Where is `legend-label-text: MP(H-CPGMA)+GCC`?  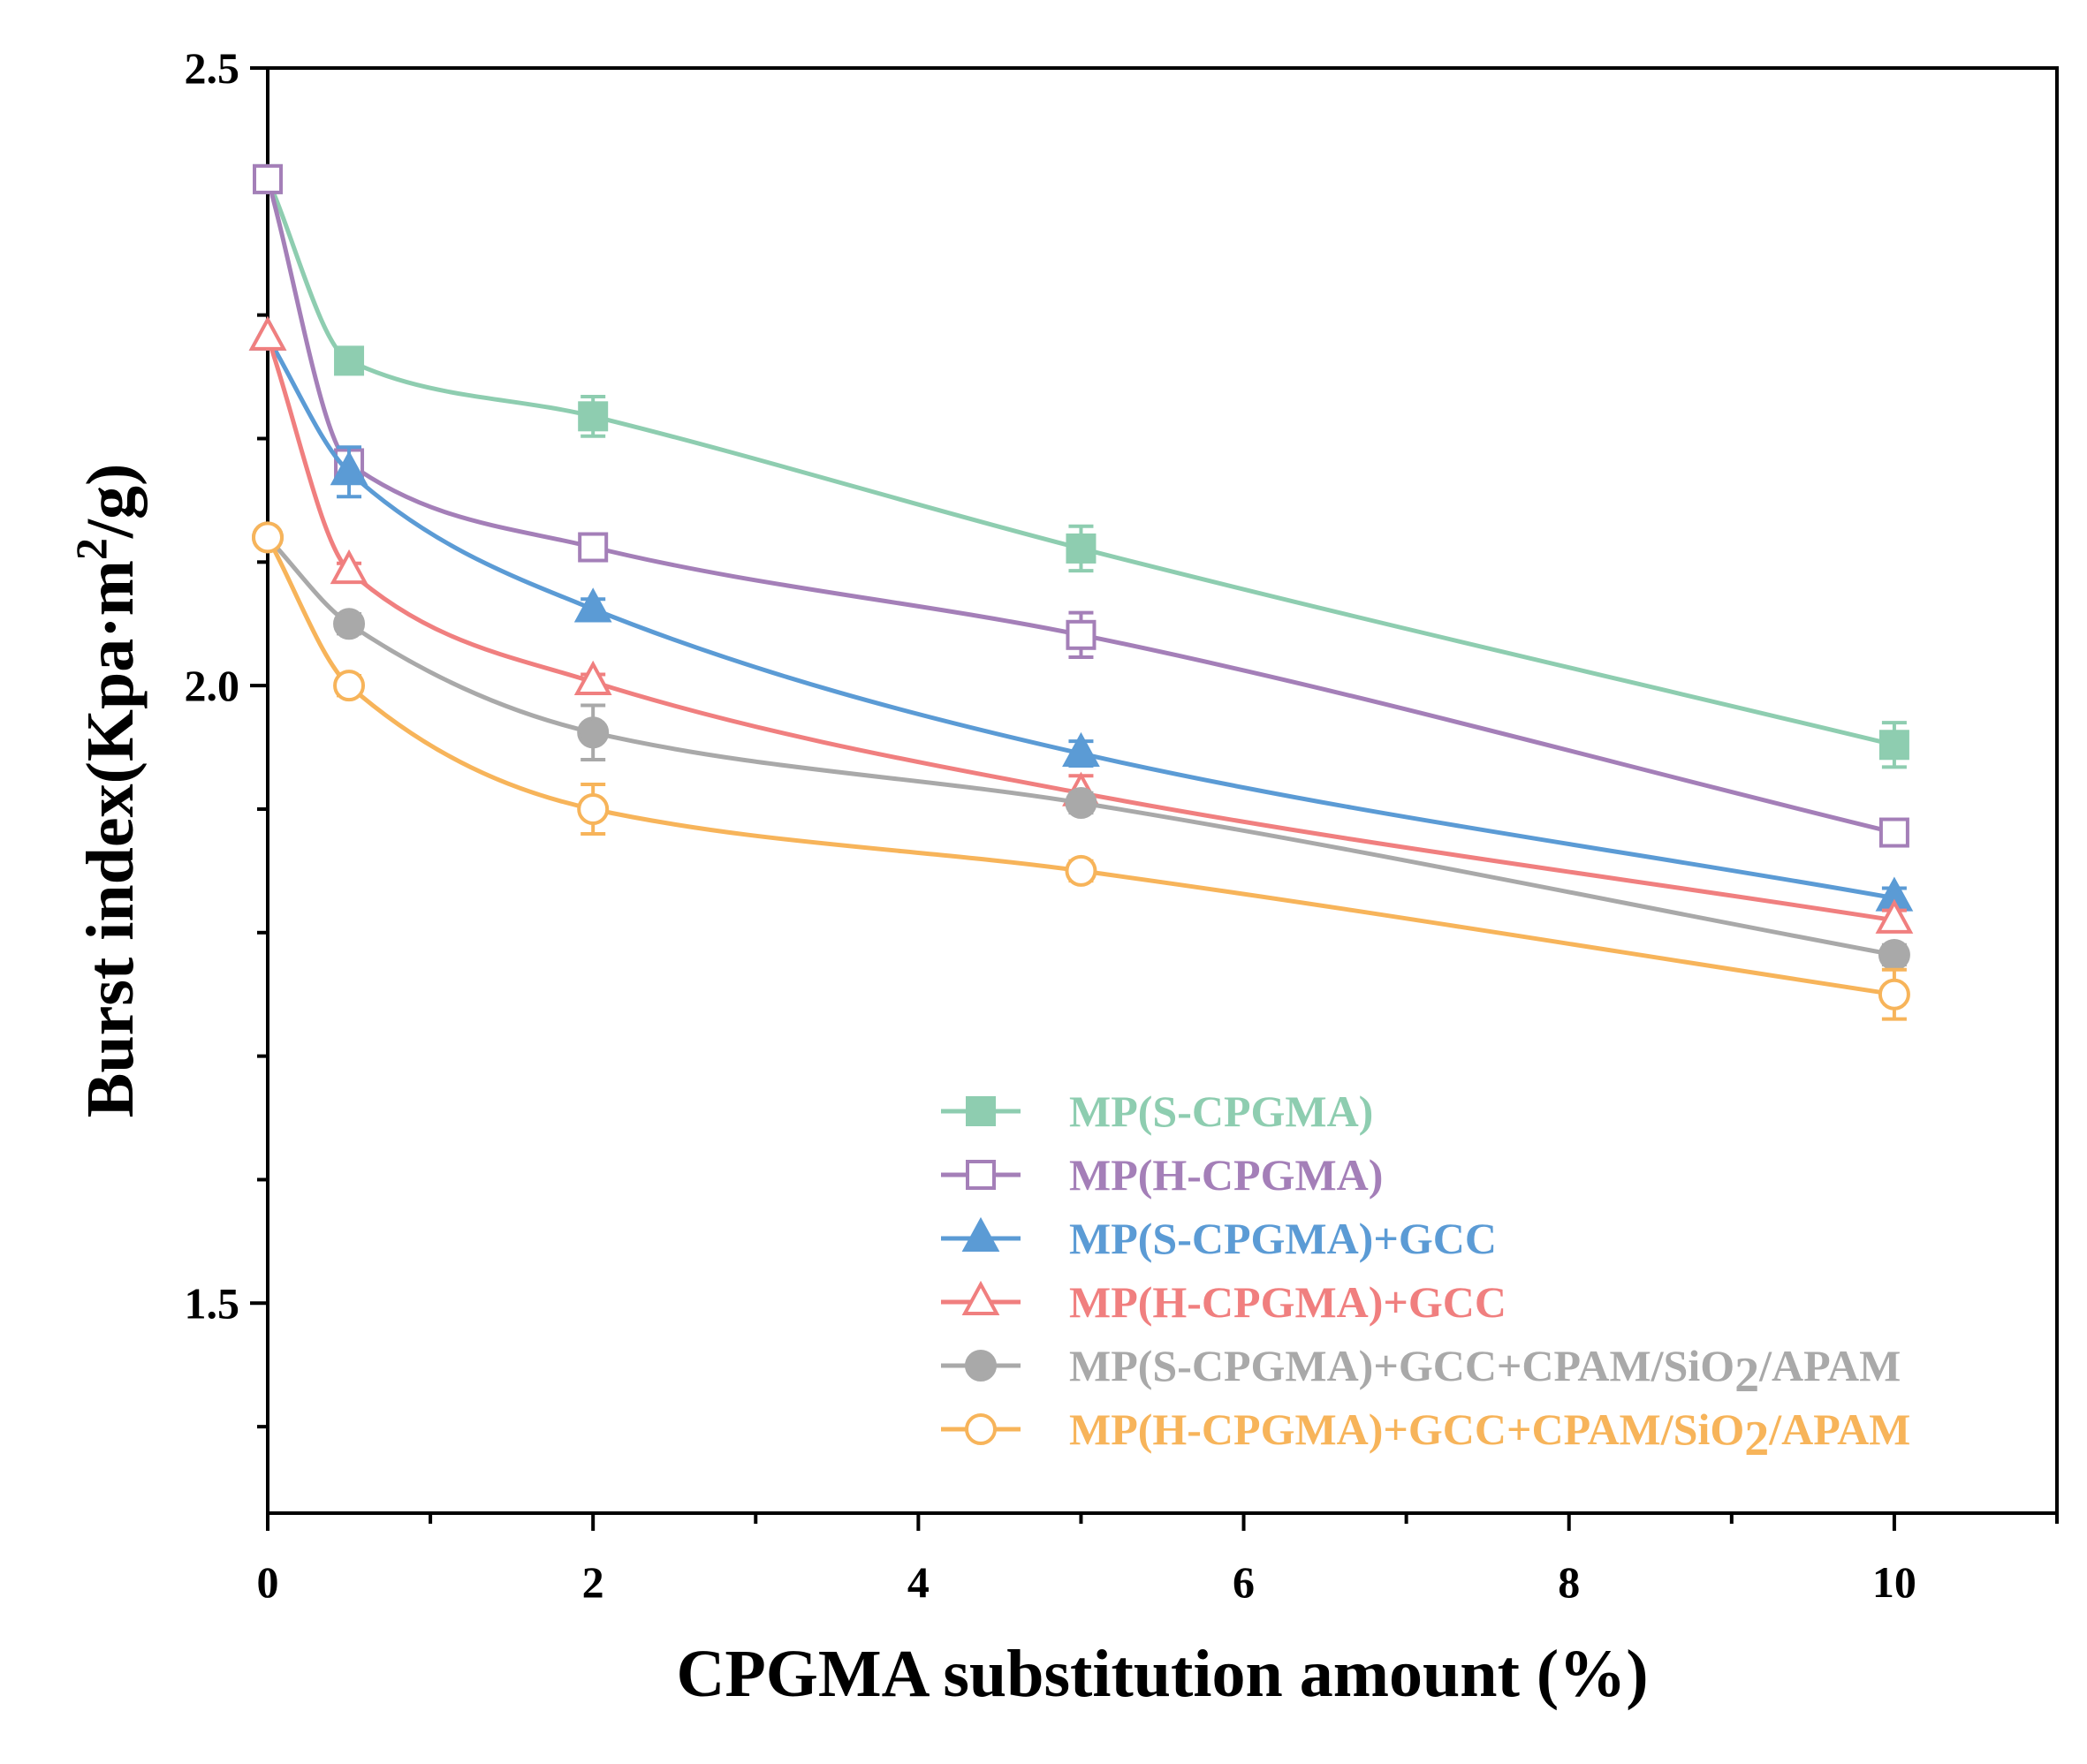
legend-label-text: MP(H-CPGMA)+GCC is located at coordinates (1287, 1302).